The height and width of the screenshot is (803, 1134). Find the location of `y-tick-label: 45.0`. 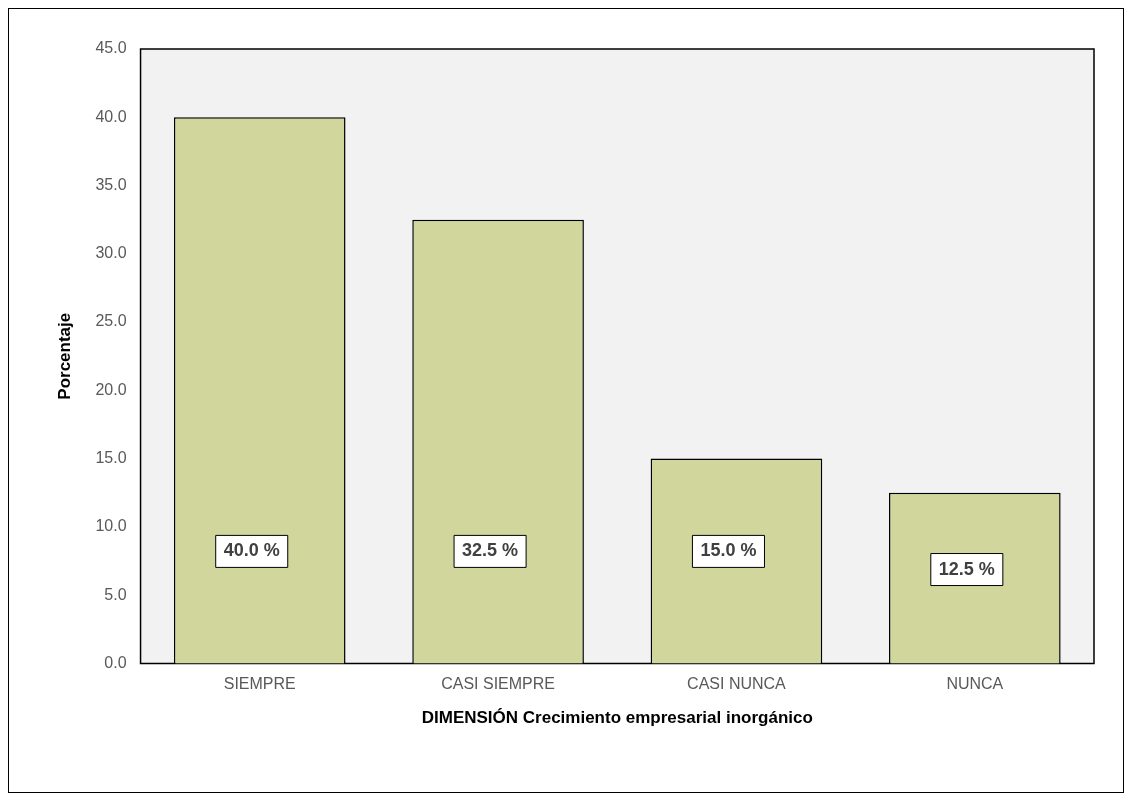

y-tick-label: 45.0 is located at coordinates (111, 48).